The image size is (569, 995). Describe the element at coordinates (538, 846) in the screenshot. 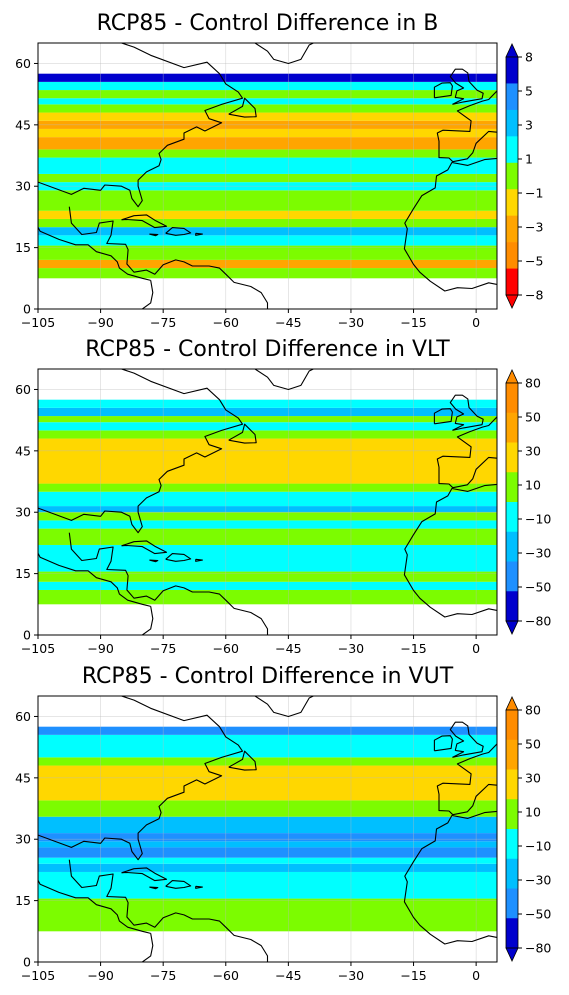

I see `colorbar-tick-label: −10` at that location.